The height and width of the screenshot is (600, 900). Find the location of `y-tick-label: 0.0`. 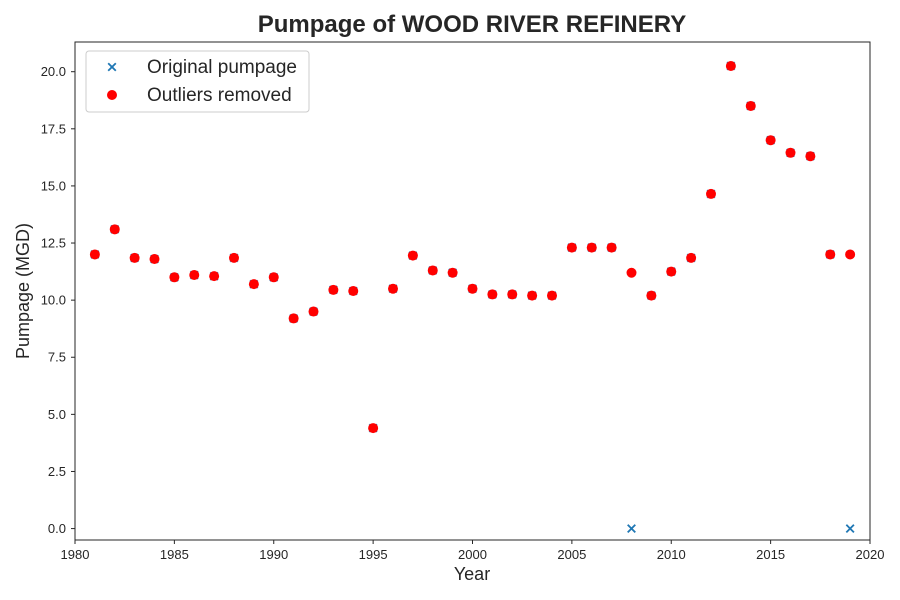

y-tick-label: 0.0 is located at coordinates (57, 528).